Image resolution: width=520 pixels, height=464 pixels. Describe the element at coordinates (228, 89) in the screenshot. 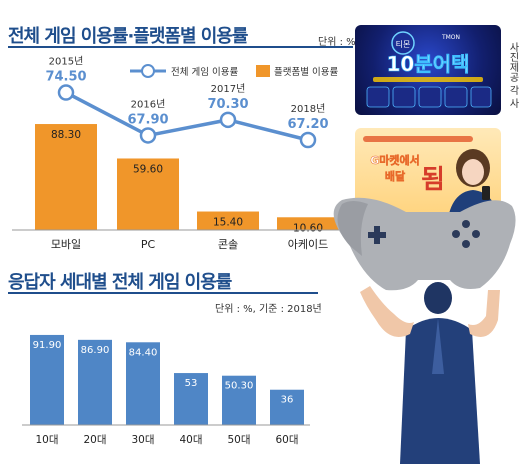

I see `year-label: 2017년` at that location.